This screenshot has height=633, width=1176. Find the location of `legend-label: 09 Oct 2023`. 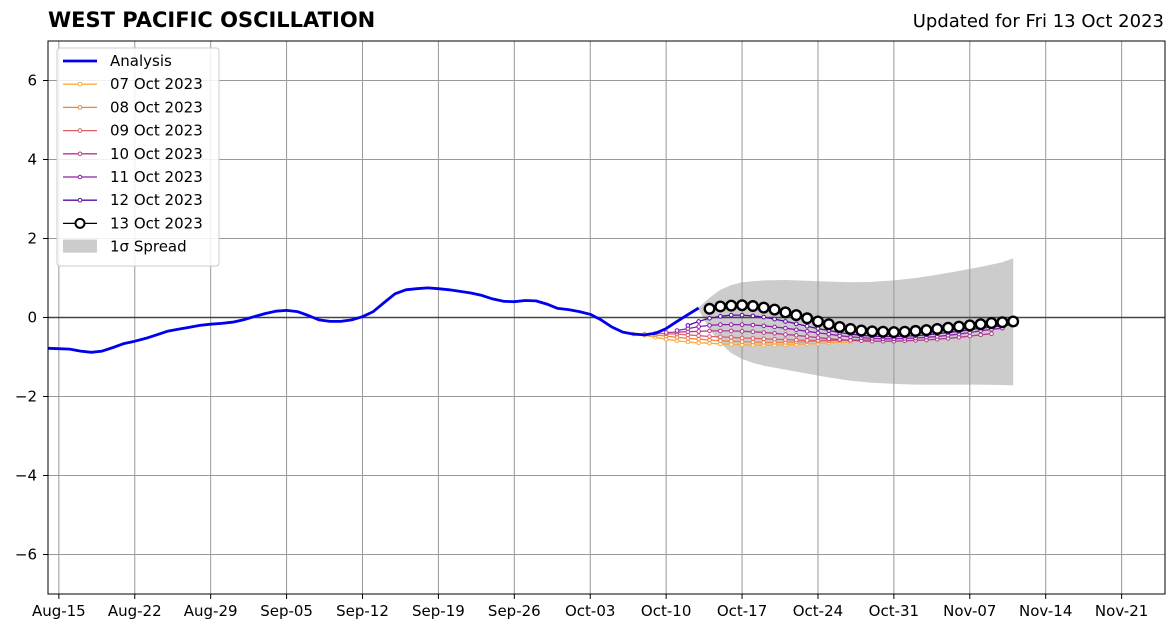

legend-label: 09 Oct 2023 is located at coordinates (156, 131).